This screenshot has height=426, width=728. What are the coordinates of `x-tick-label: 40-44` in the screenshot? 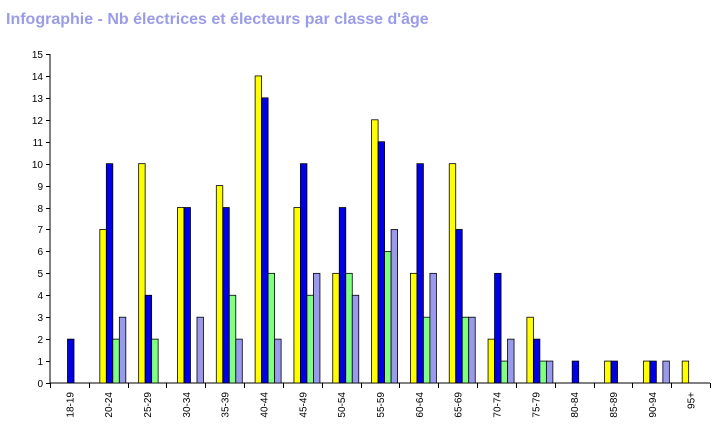 It's located at (265, 405).